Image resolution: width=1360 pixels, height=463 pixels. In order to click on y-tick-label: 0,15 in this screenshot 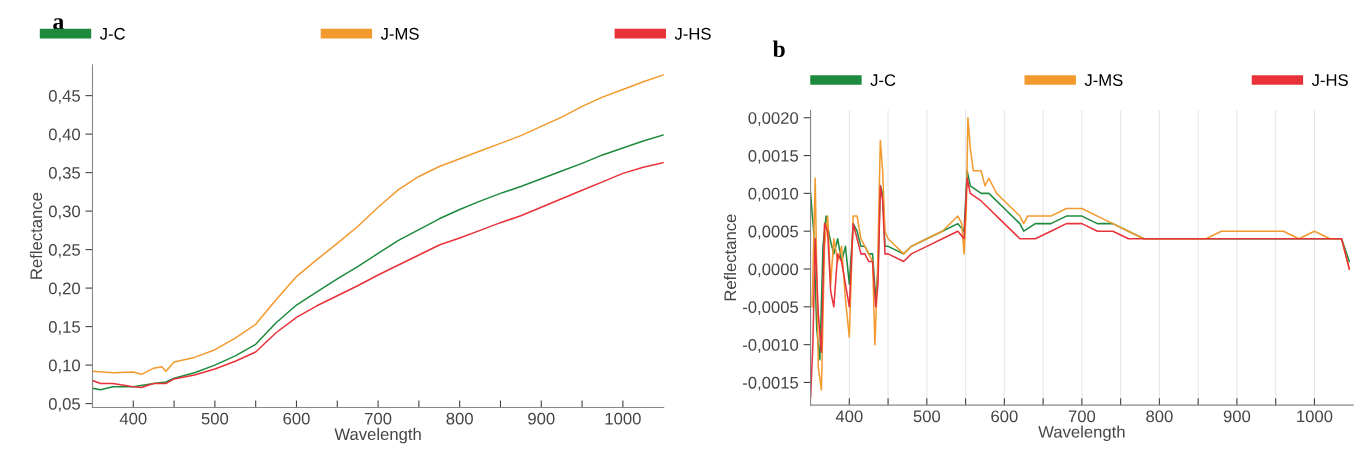, I will do `click(64, 328)`.